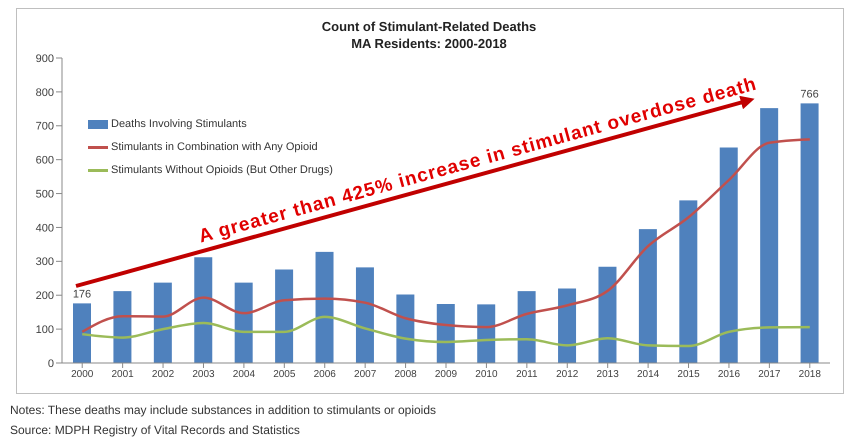  What do you see at coordinates (429, 43) in the screenshot?
I see `chart-subtitle: MA Residents: 2000-2018` at bounding box center [429, 43].